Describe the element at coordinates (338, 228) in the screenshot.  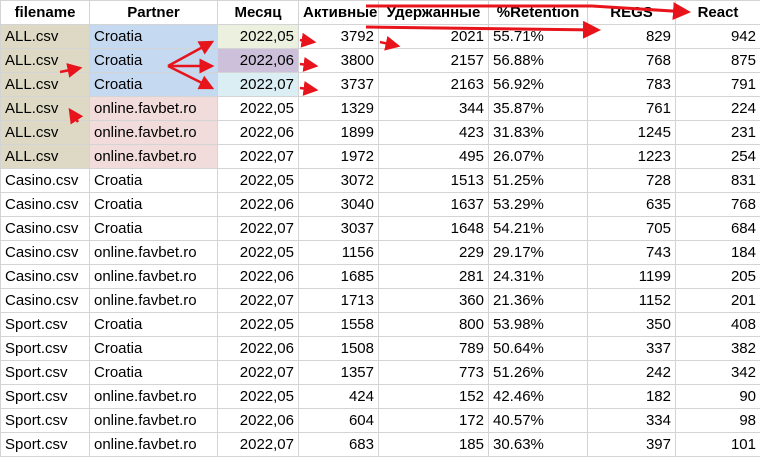
I see `cell-active: 3037` at that location.